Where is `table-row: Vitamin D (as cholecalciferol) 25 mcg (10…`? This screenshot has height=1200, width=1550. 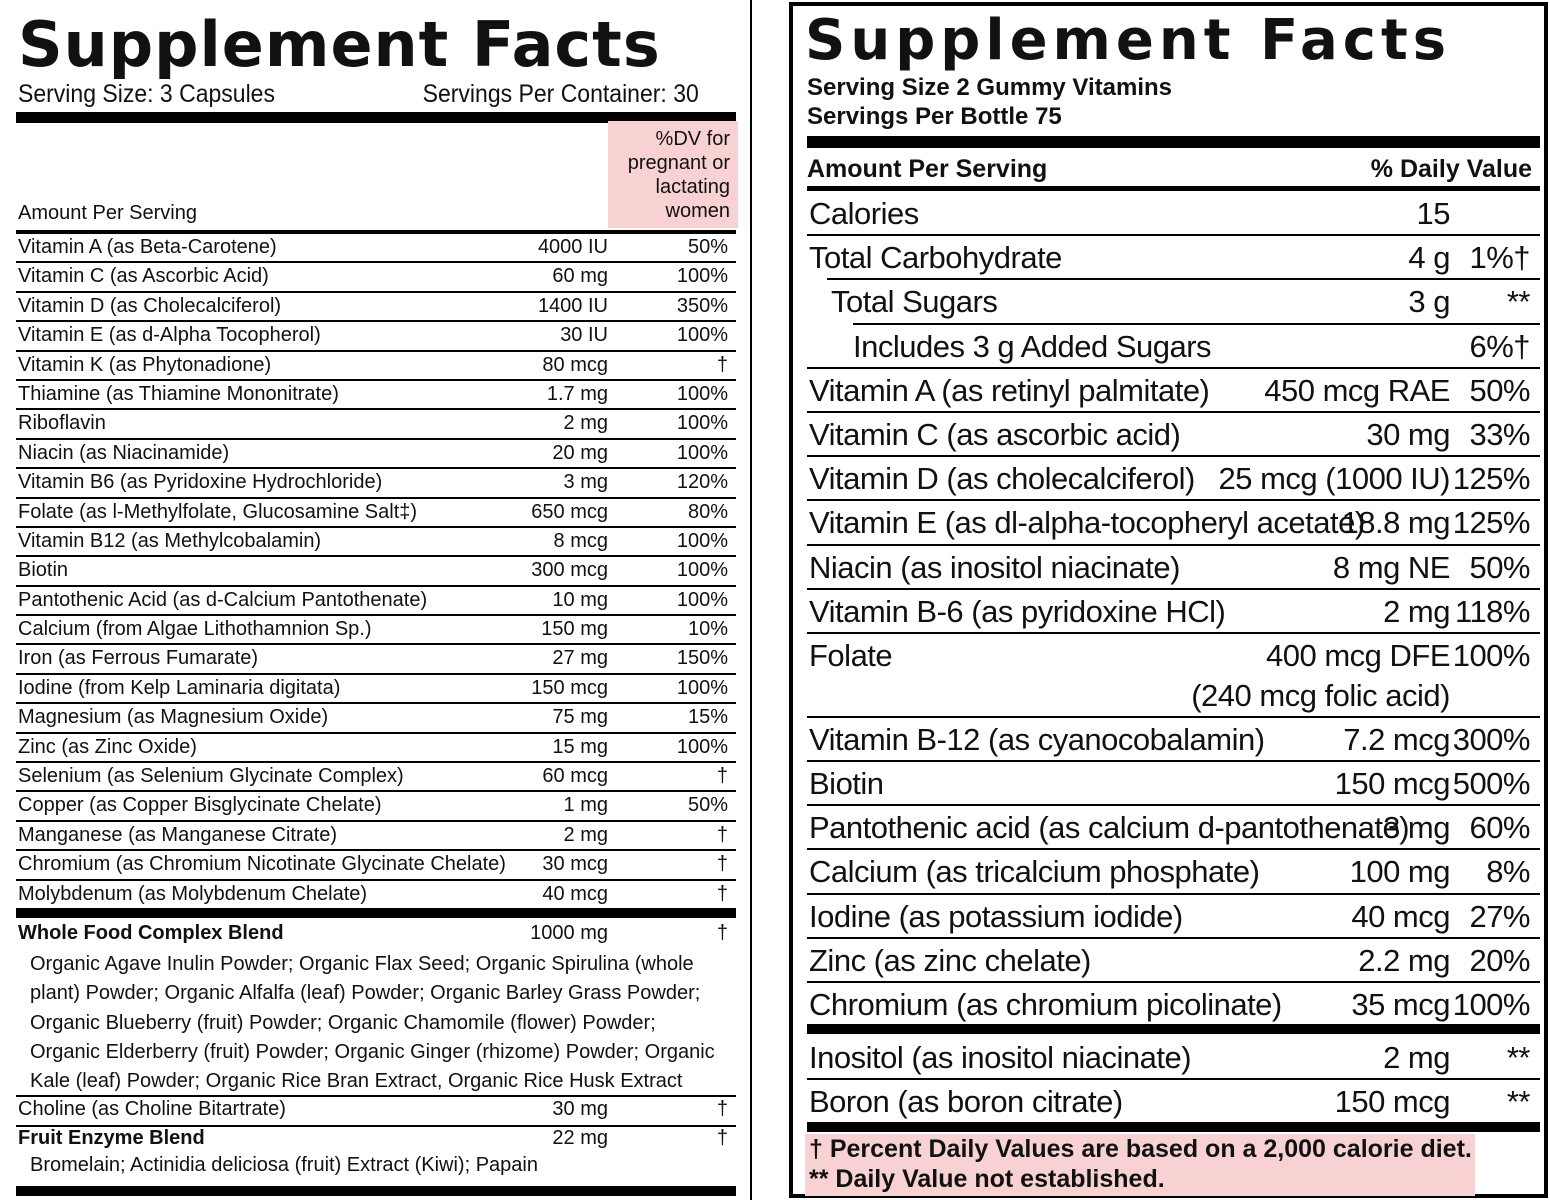
table-row: Vitamin D (as cholecalciferol) 25 mcg (10… is located at coordinates (1173, 479).